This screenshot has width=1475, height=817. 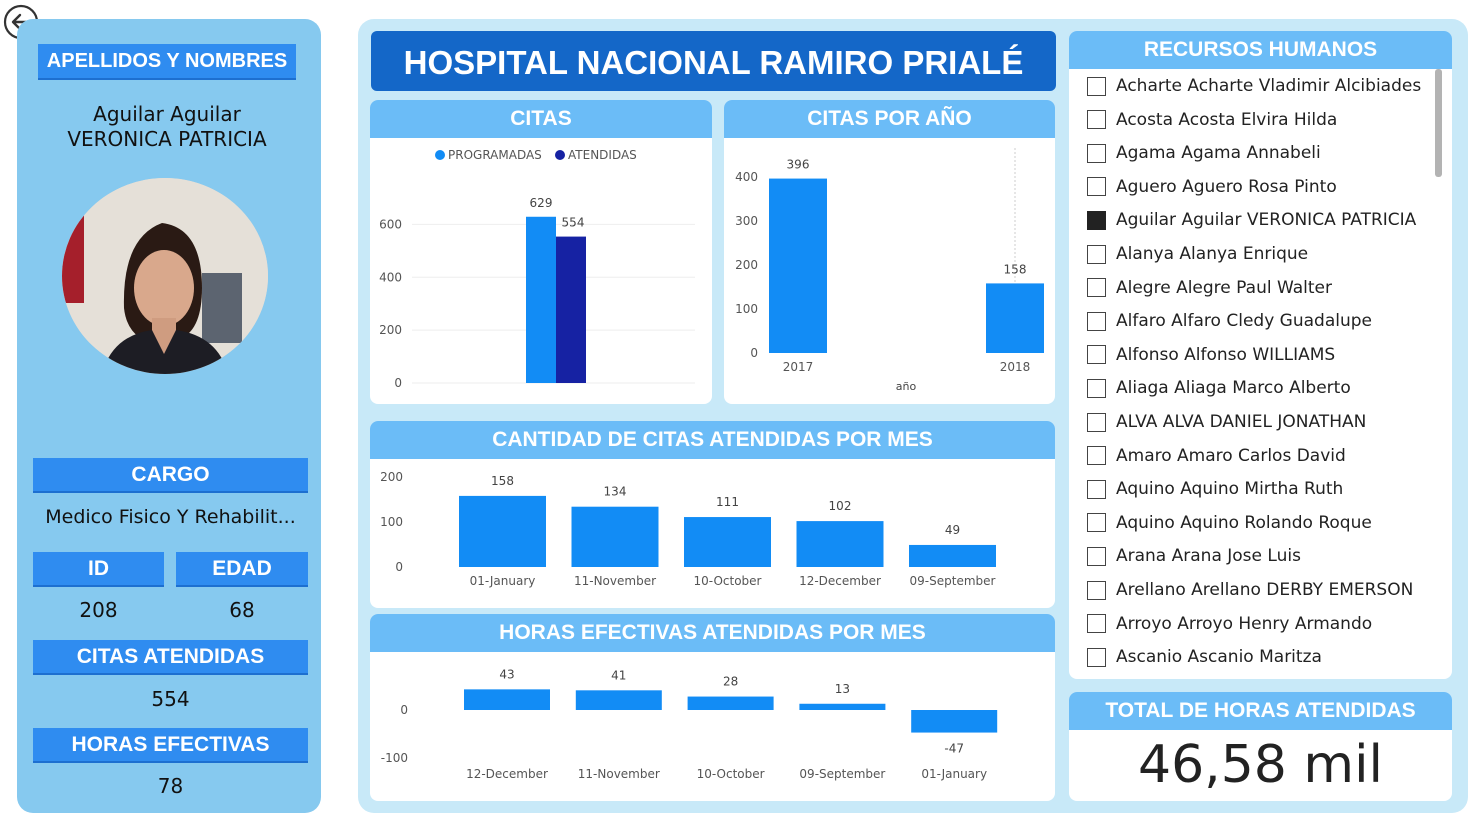 I want to click on employee-photo, so click(x=165, y=276).